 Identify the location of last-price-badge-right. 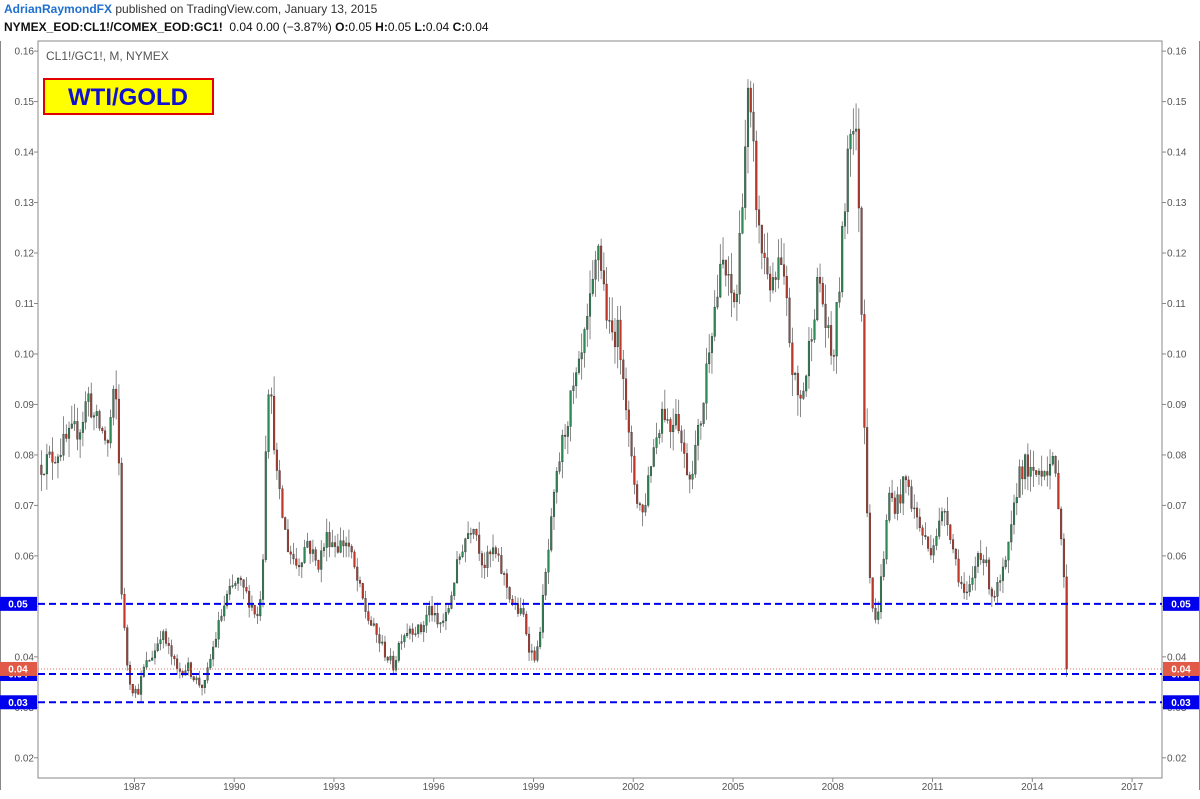
(1181, 668).